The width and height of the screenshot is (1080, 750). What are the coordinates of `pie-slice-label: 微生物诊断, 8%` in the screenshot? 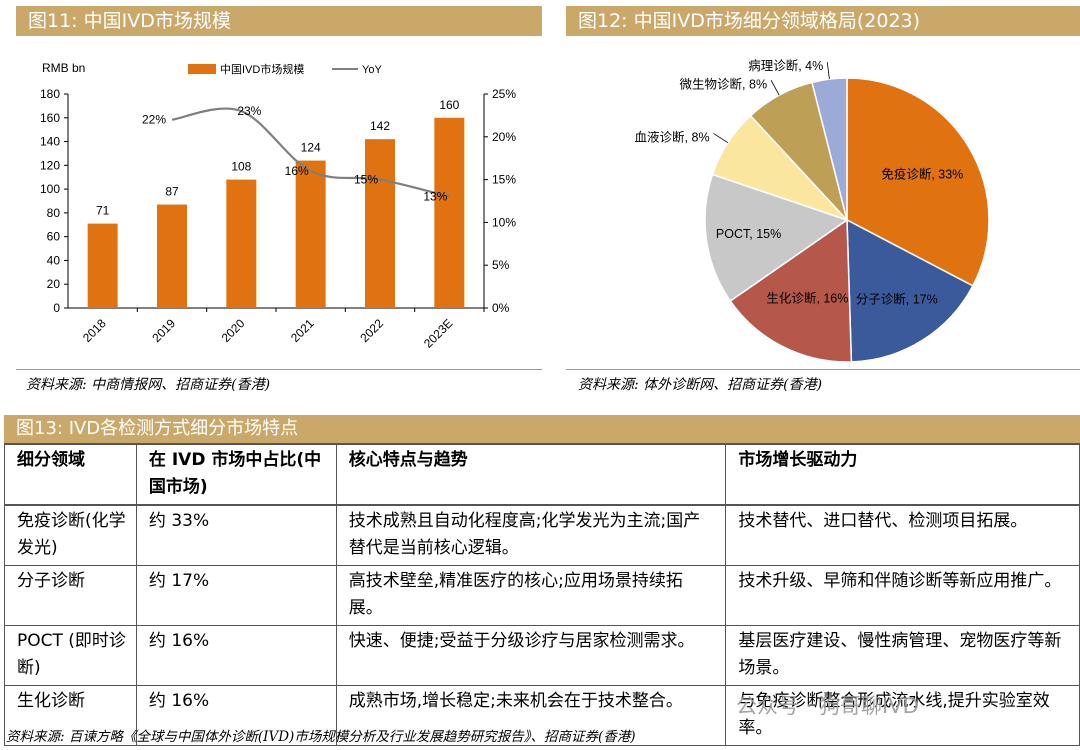 It's located at (724, 83).